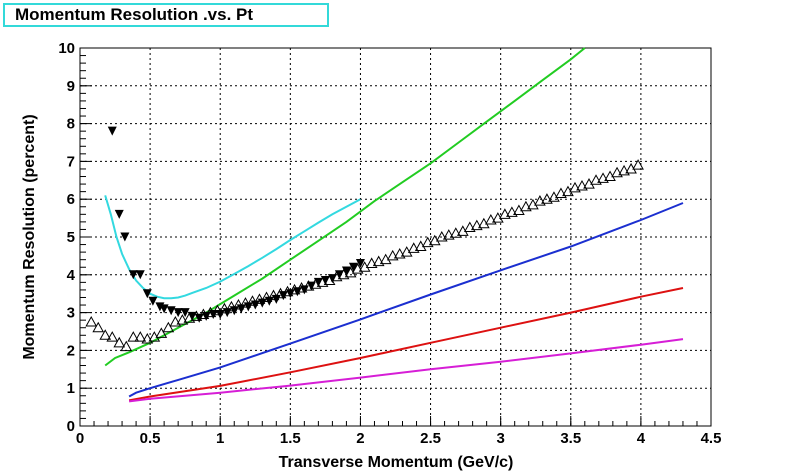 Image resolution: width=796 pixels, height=472 pixels. I want to click on y-tick-label: 6, so click(71, 199).